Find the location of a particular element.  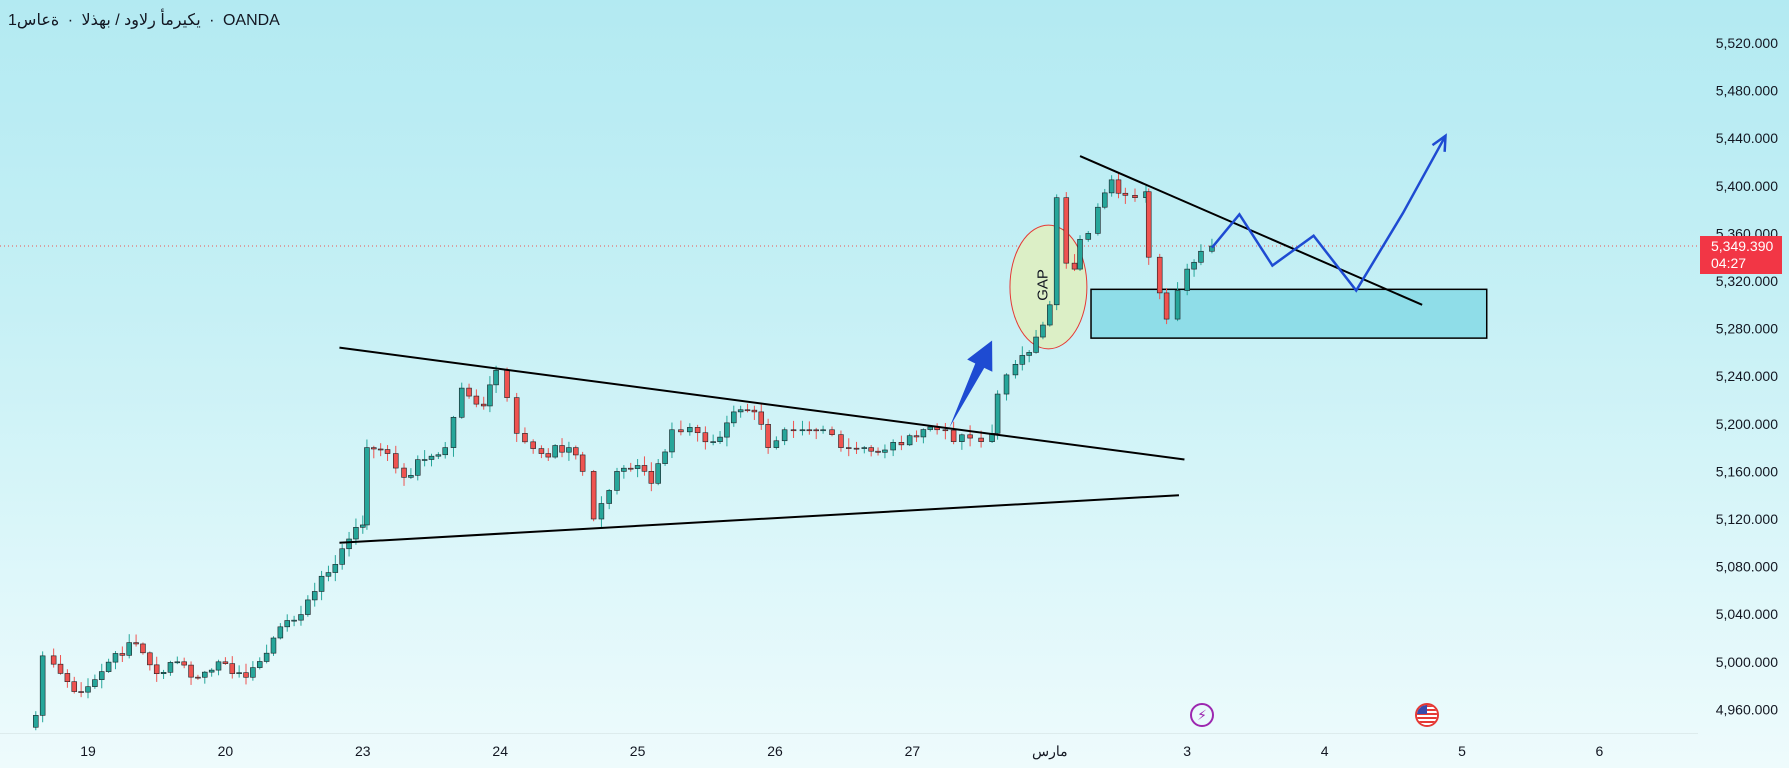

y-tick-label: 5,400.000 is located at coordinates (1747, 186).